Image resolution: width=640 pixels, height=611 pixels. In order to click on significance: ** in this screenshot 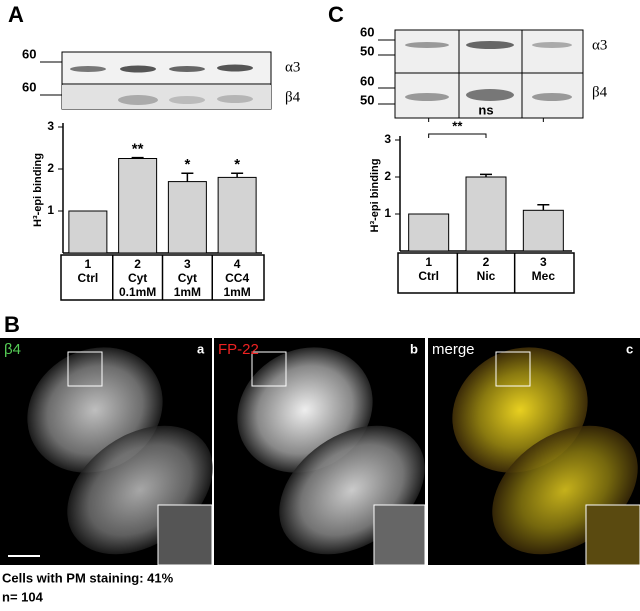, I will do `click(138, 149)`.